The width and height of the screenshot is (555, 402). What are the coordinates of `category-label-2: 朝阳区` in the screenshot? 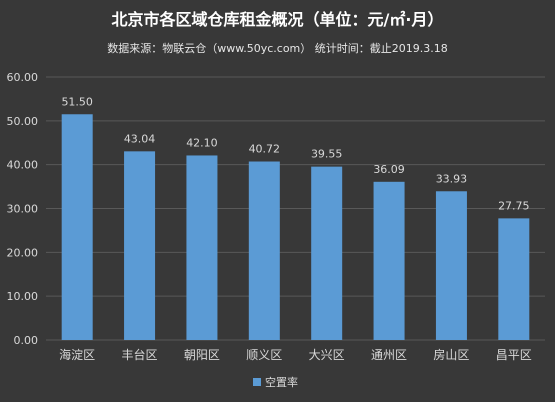 It's located at (202, 355).